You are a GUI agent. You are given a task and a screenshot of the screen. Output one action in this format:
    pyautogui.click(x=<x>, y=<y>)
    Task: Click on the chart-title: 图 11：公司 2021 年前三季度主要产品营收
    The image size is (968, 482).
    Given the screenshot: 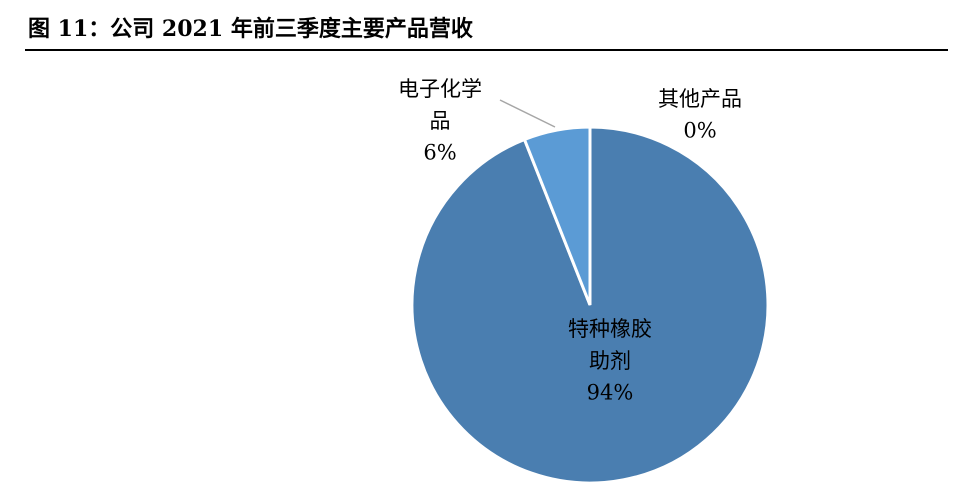 What is the action you would take?
    pyautogui.click(x=250, y=29)
    